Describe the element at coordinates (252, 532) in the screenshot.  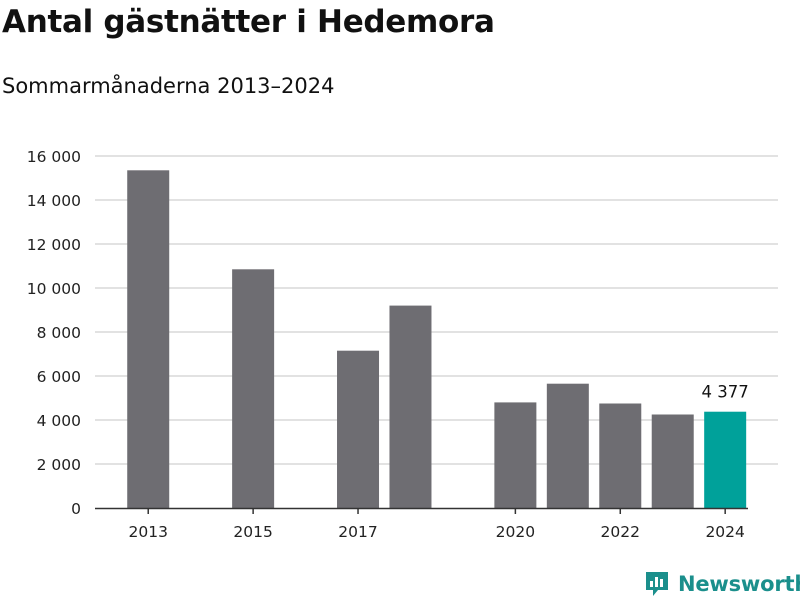
I see `x-tick-label: 2015` at that location.